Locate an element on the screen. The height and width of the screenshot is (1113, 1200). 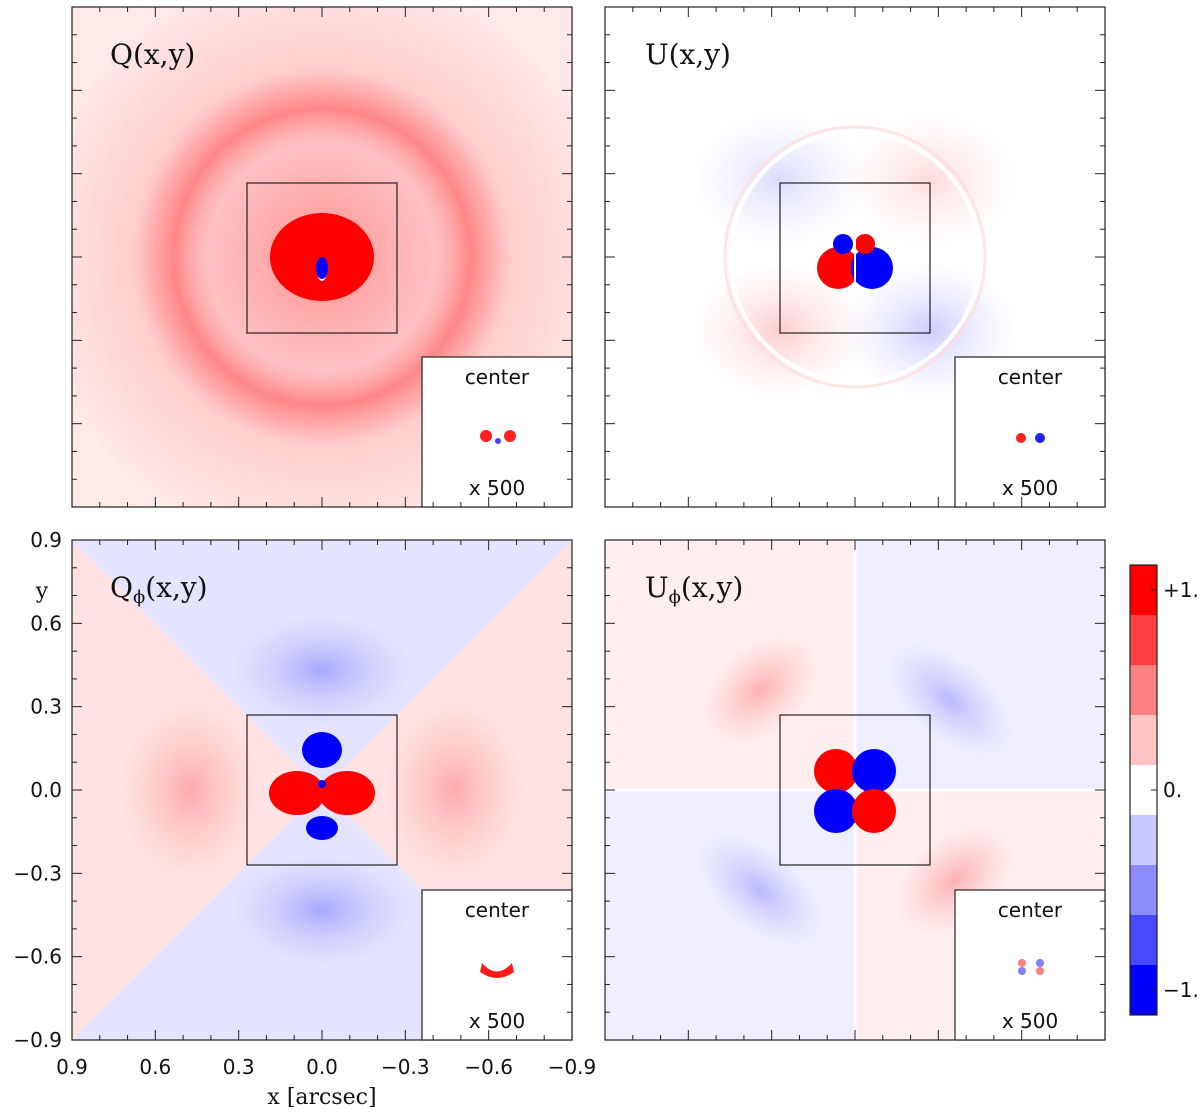
y-tick-label: −0.6 is located at coordinates (37, 957).